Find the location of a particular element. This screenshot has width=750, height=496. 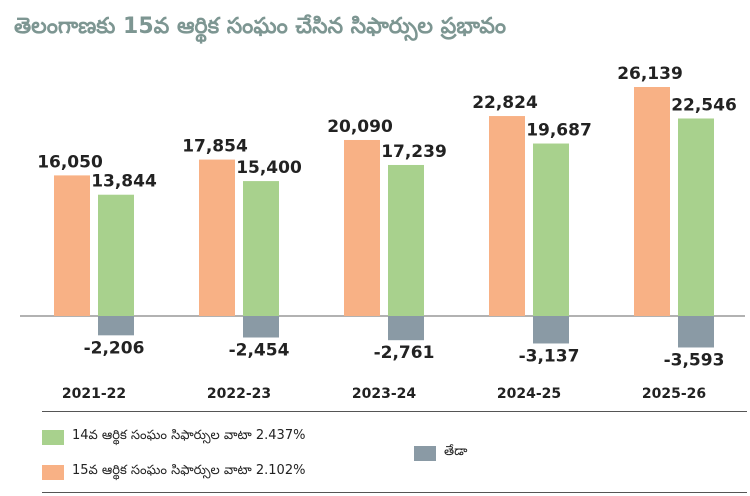

legend-item-difference: తేడా is located at coordinates (440, 453).